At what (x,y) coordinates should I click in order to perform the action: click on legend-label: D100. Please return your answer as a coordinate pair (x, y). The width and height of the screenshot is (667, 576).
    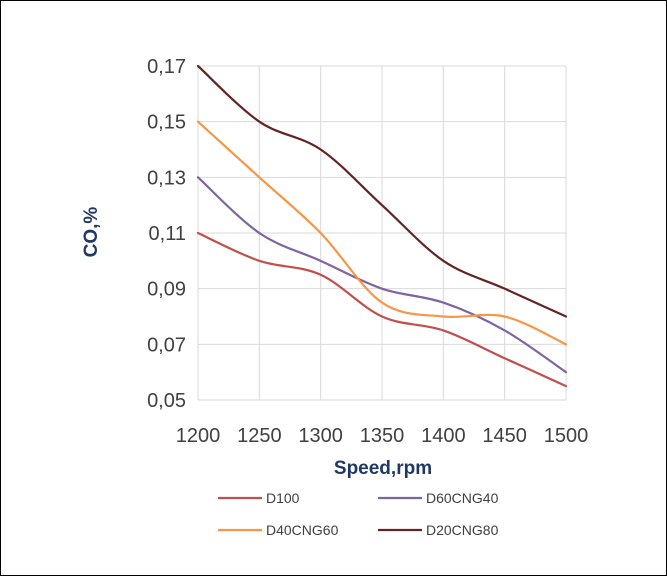
    Looking at the image, I should click on (283, 498).